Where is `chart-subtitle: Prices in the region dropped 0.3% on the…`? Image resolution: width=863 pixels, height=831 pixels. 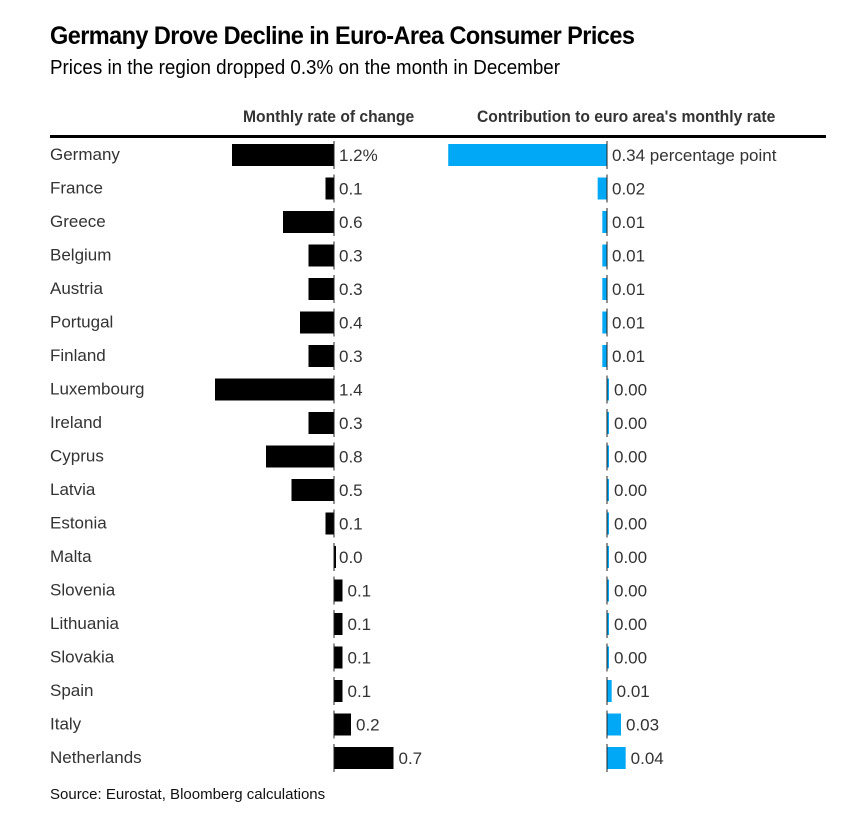 chart-subtitle: Prices in the region dropped 0.3% on the… is located at coordinates (305, 68).